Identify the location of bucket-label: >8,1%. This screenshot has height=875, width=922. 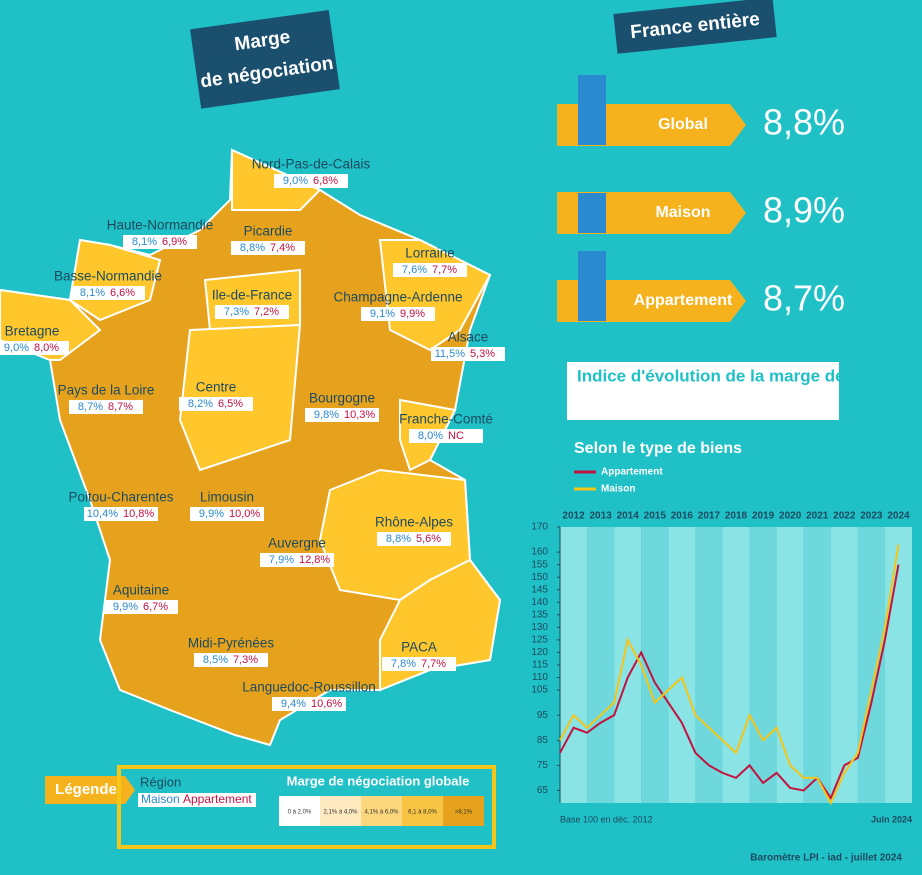
(464, 813).